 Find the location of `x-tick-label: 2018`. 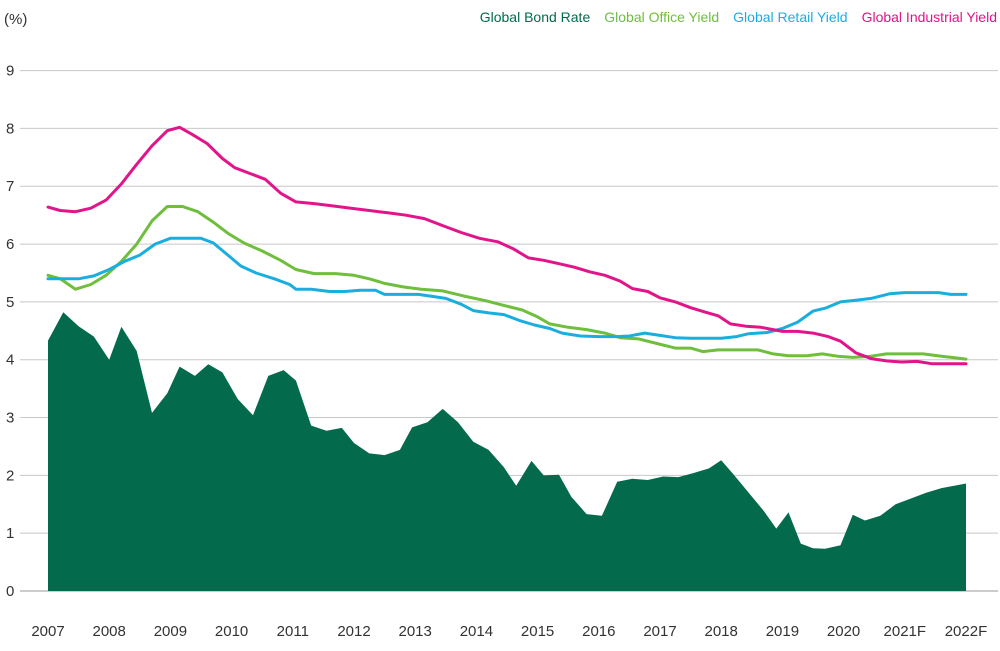

x-tick-label: 2018 is located at coordinates (721, 631).